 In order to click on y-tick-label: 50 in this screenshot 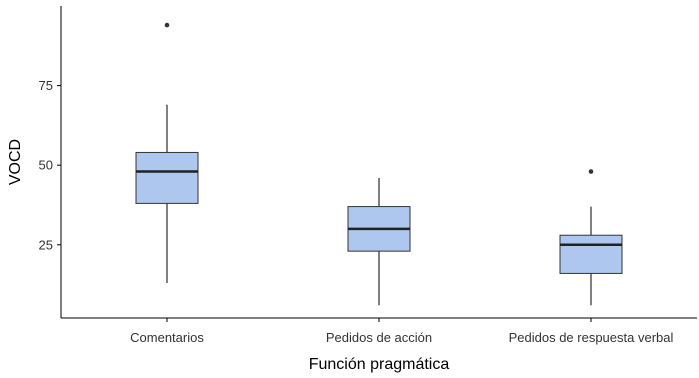, I will do `click(46, 165)`.